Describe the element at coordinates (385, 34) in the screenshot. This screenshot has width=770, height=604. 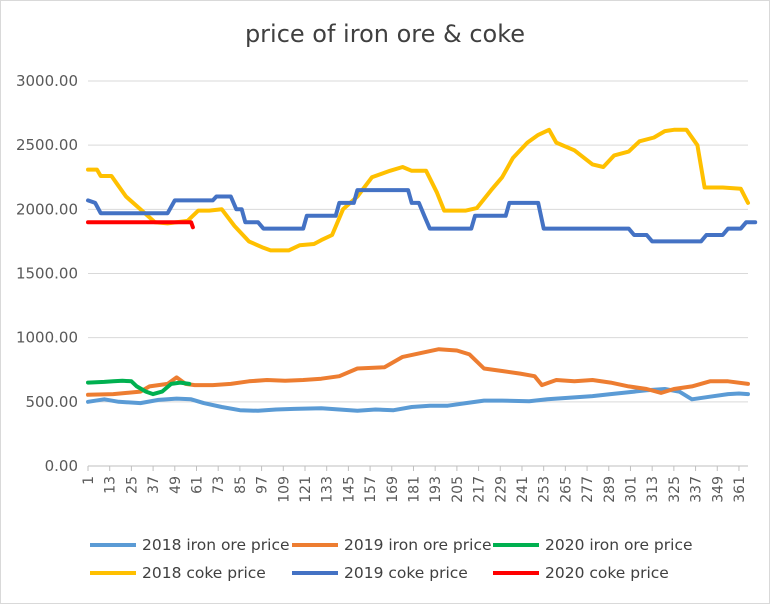
I see `chart-title: price of iron ore & coke` at that location.